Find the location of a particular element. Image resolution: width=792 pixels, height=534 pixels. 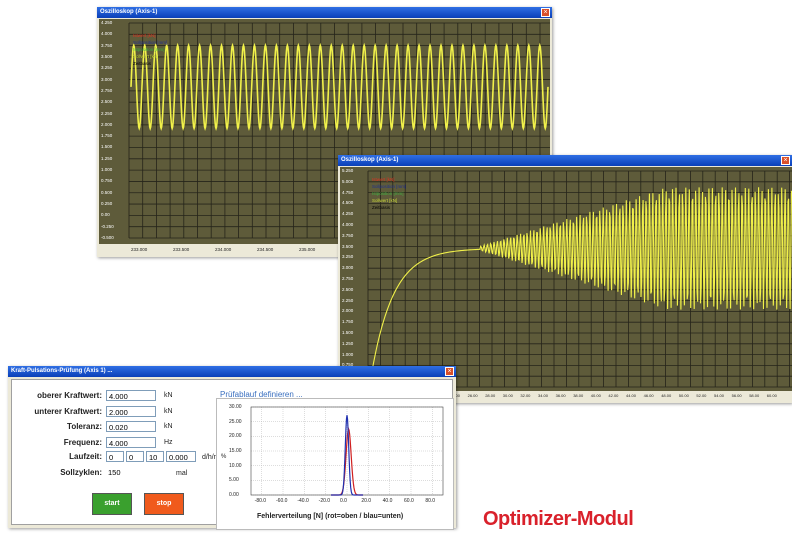

y-tick-label: -0.250 is located at coordinates (107, 226).